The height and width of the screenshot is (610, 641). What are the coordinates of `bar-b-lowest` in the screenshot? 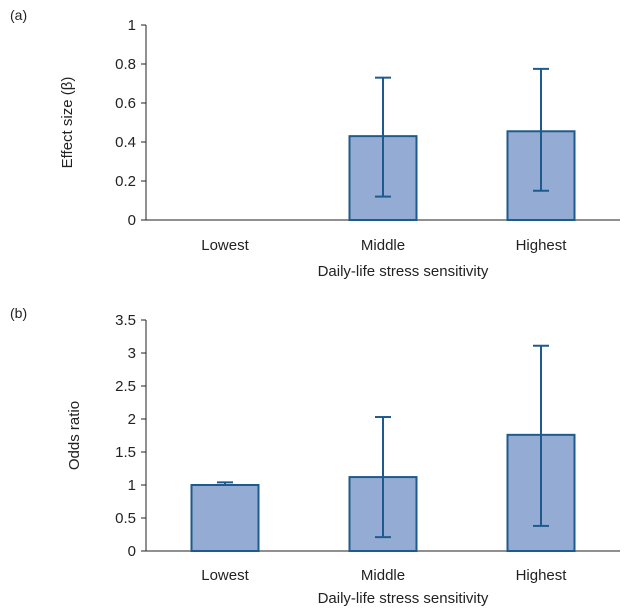 It's located at (225, 518).